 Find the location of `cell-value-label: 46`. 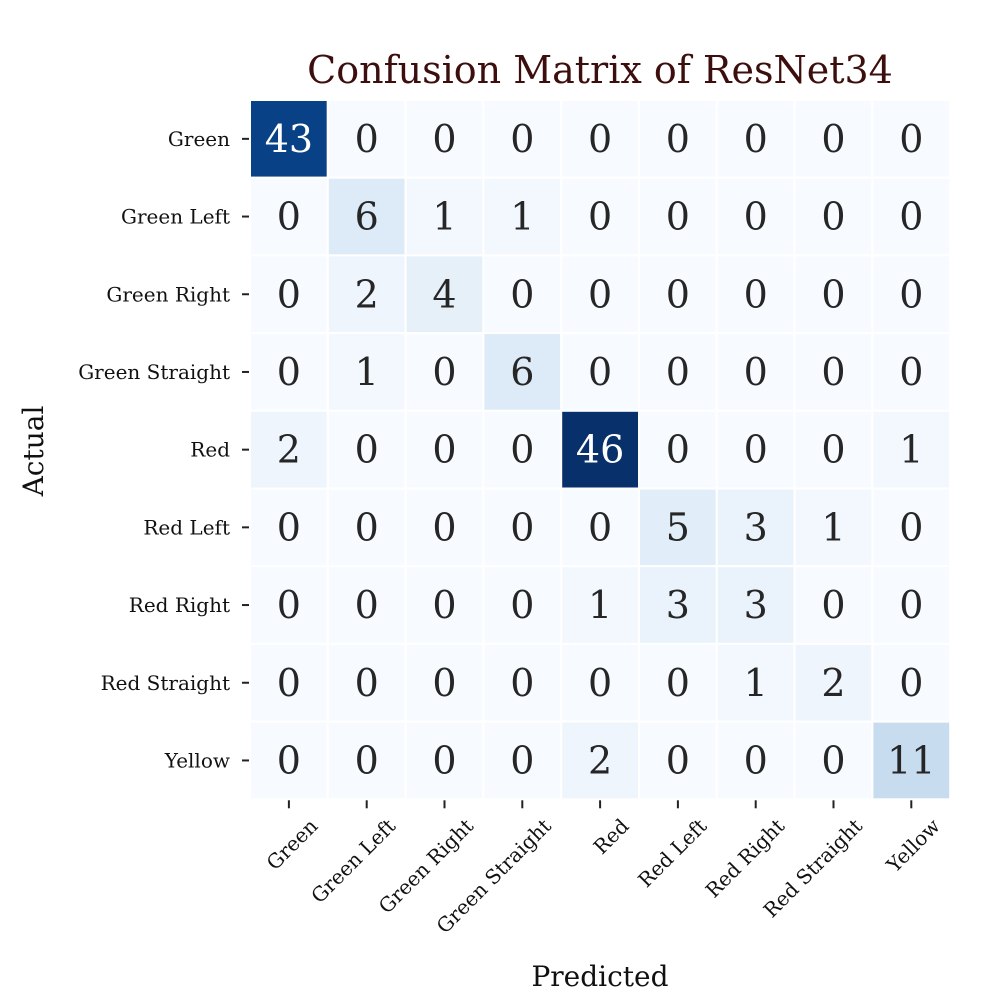

cell-value-label: 46 is located at coordinates (600, 450).